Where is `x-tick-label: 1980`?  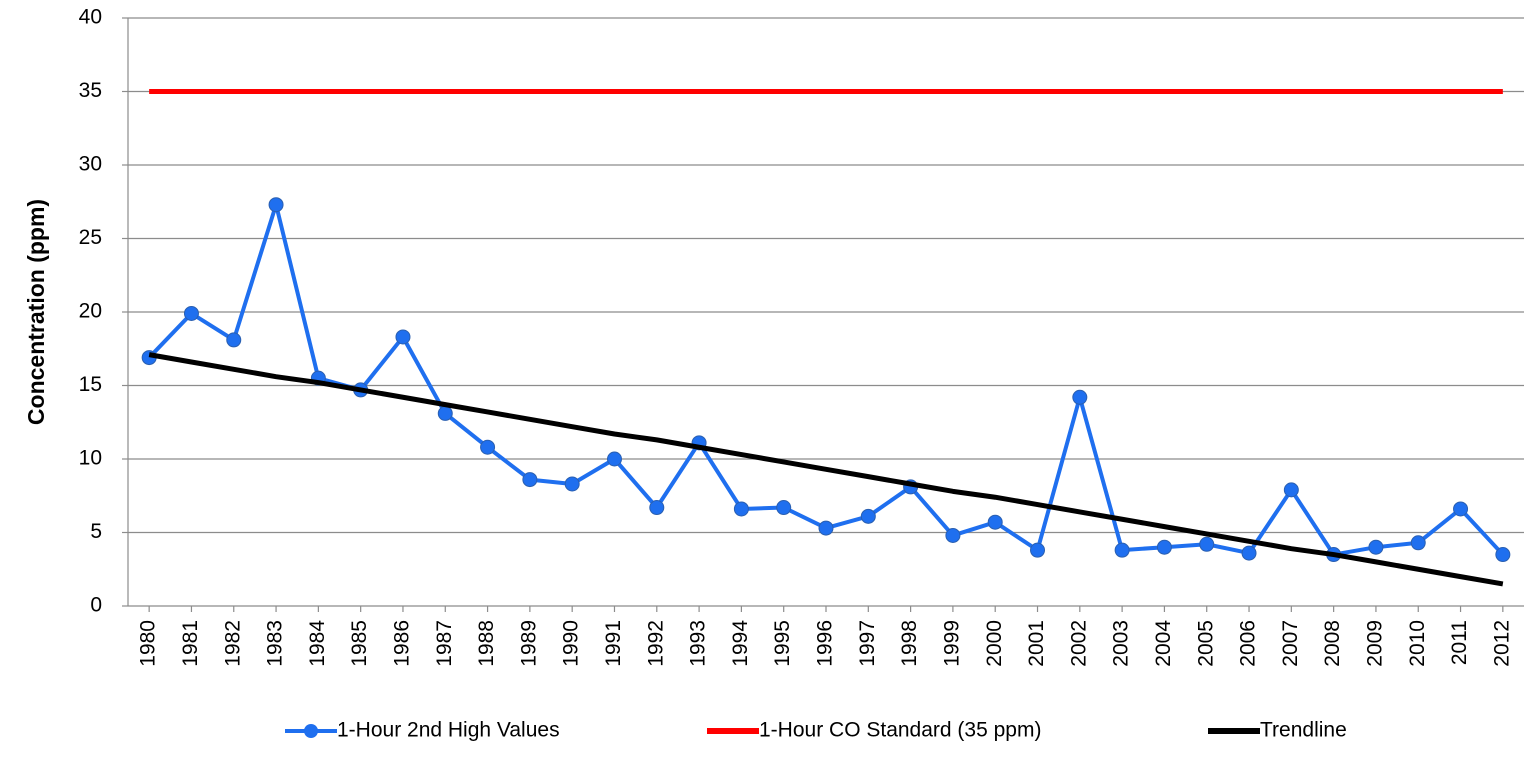 x-tick-label: 1980 is located at coordinates (148, 643).